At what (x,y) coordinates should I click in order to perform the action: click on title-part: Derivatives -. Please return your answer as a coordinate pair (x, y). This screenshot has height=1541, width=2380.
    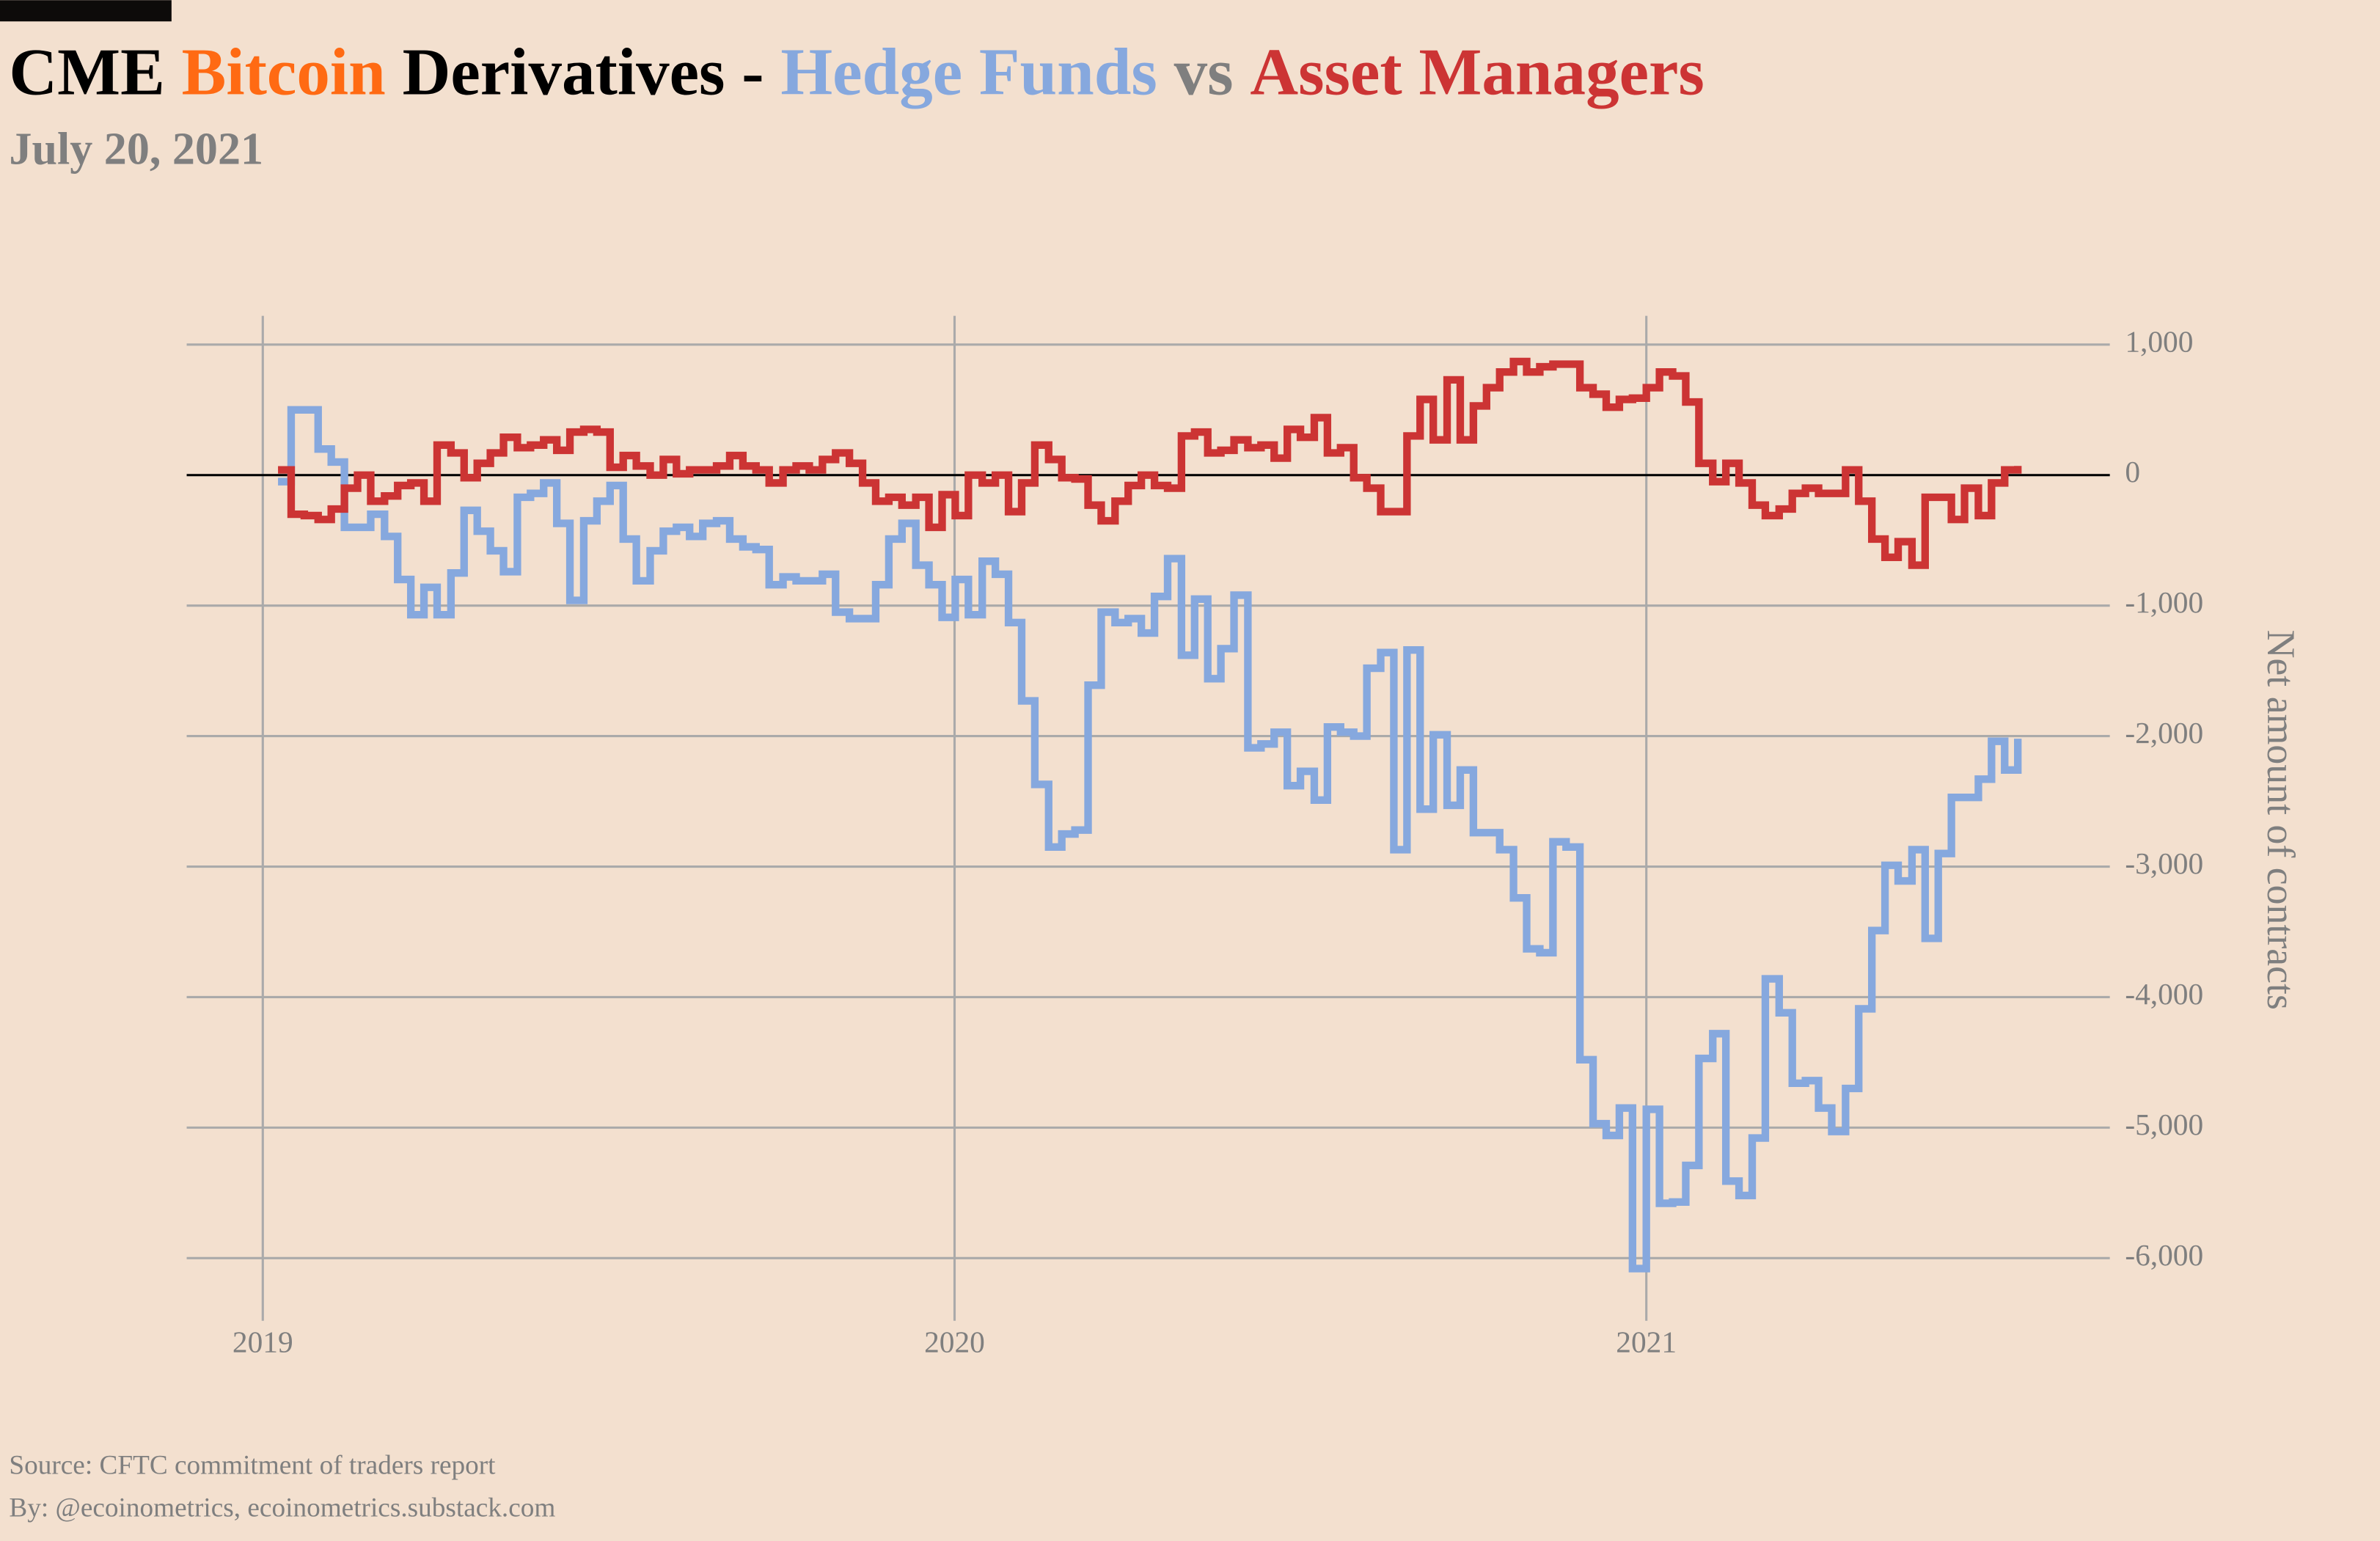
    Looking at the image, I should click on (584, 72).